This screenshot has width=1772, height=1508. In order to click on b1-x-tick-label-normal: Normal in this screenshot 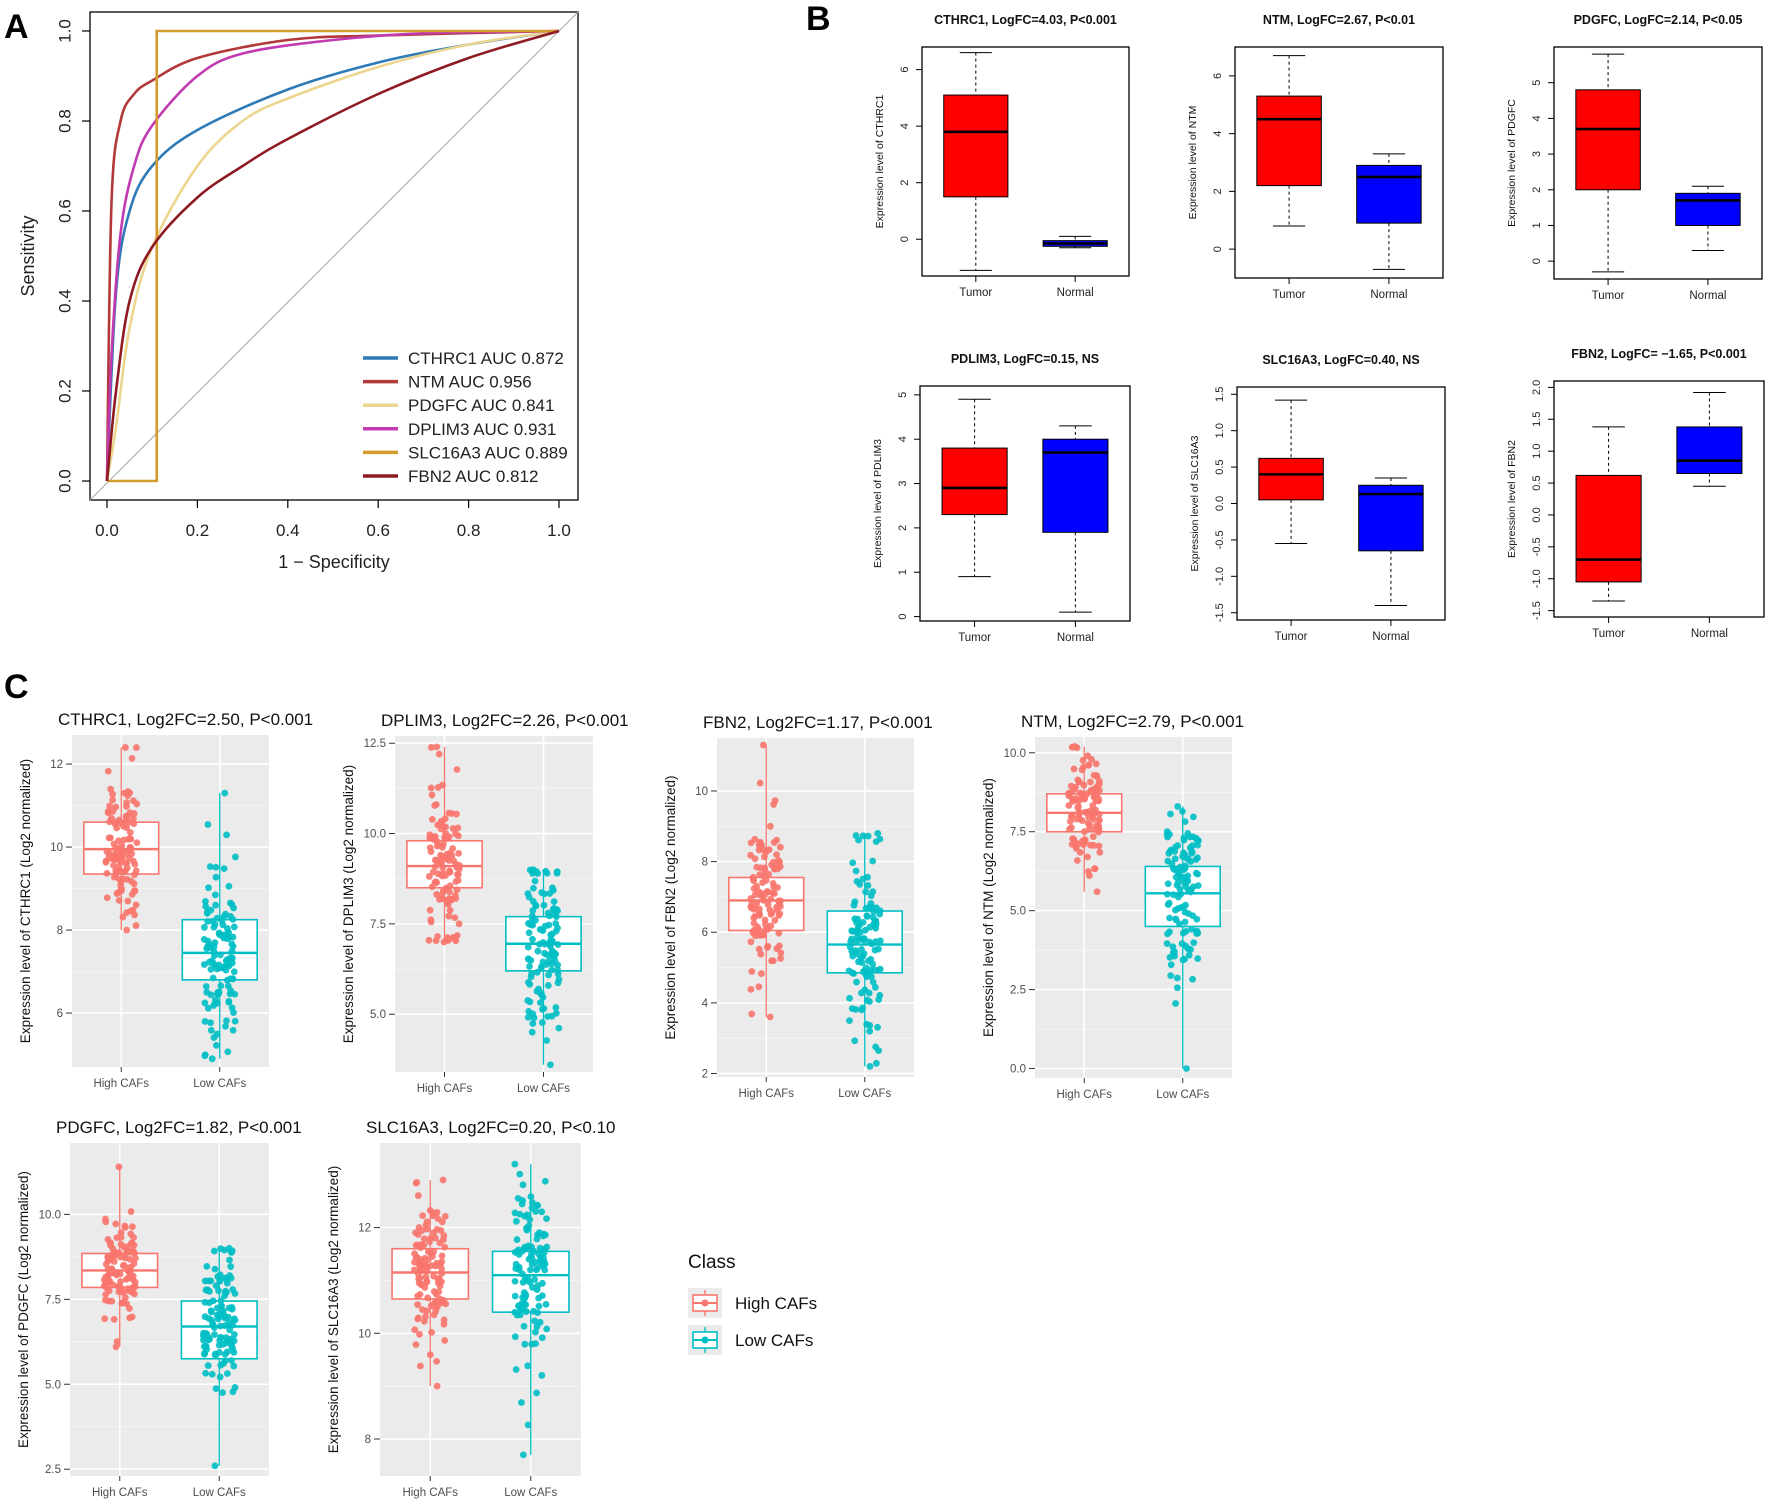, I will do `click(1075, 293)`.